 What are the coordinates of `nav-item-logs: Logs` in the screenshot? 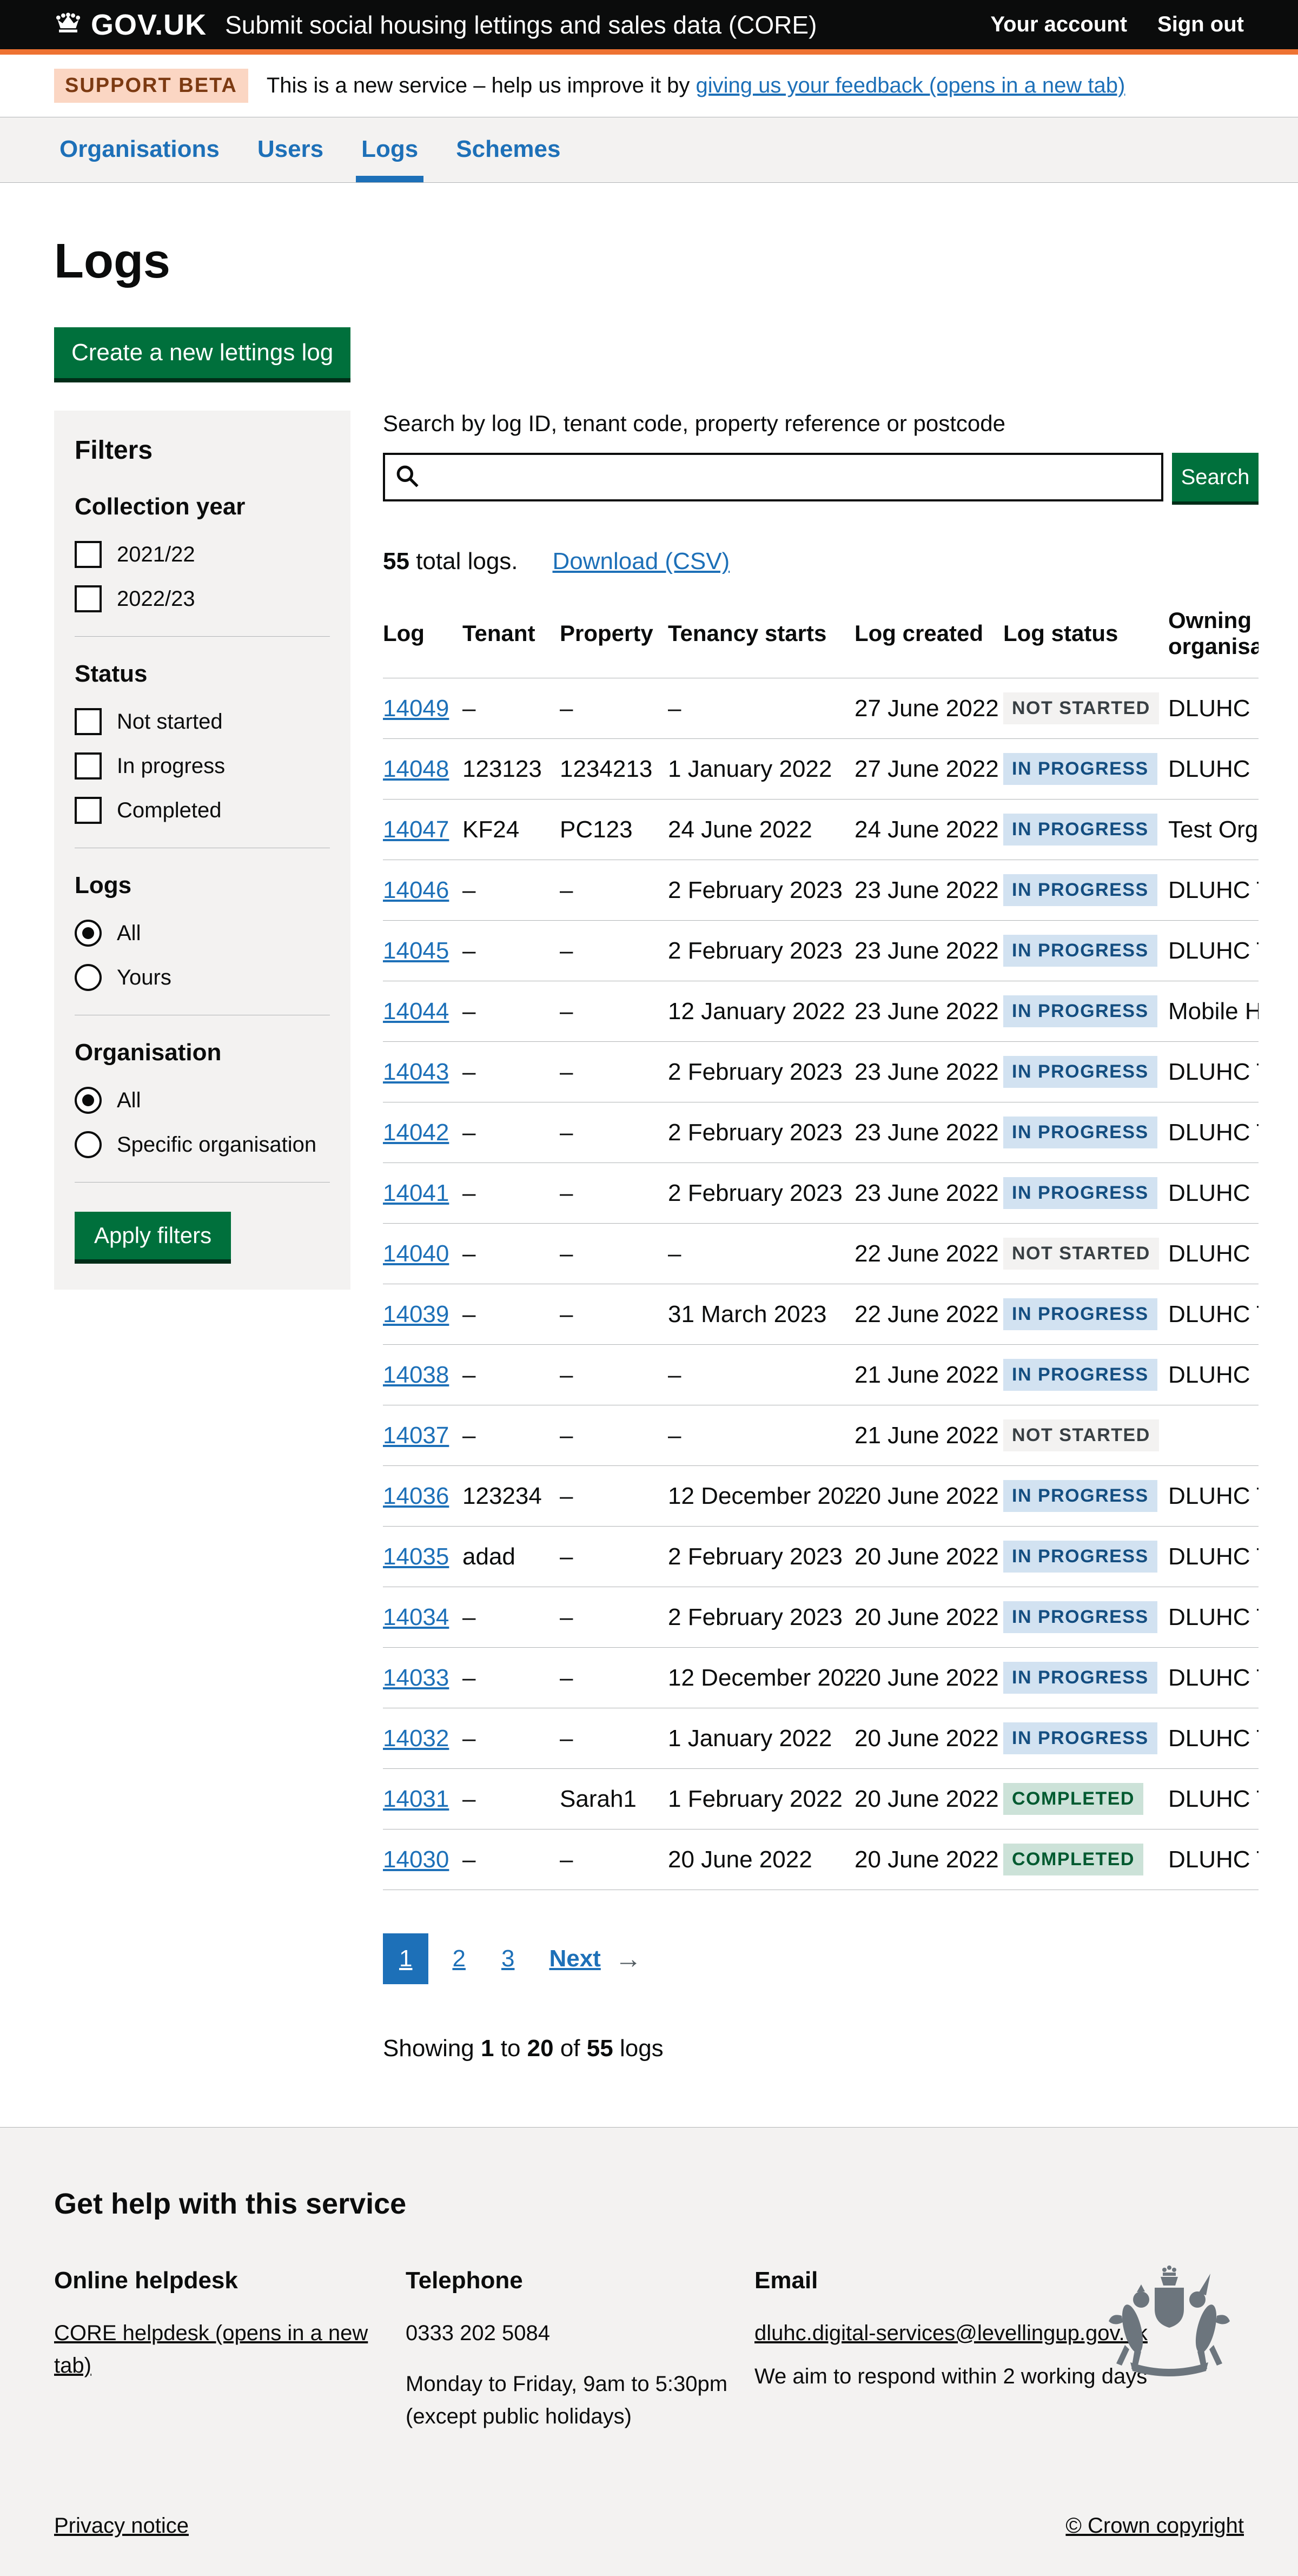 It's located at (390, 149).